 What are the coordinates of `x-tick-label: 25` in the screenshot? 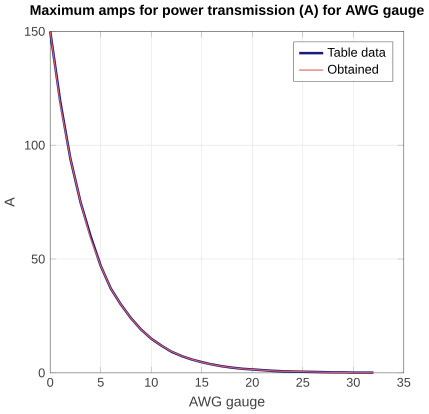 It's located at (303, 382).